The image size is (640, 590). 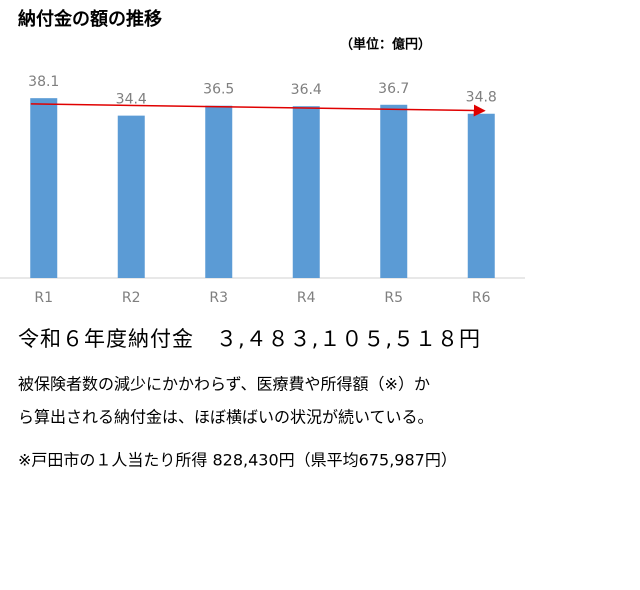 I want to click on value-label: 34.4, so click(x=131, y=100).